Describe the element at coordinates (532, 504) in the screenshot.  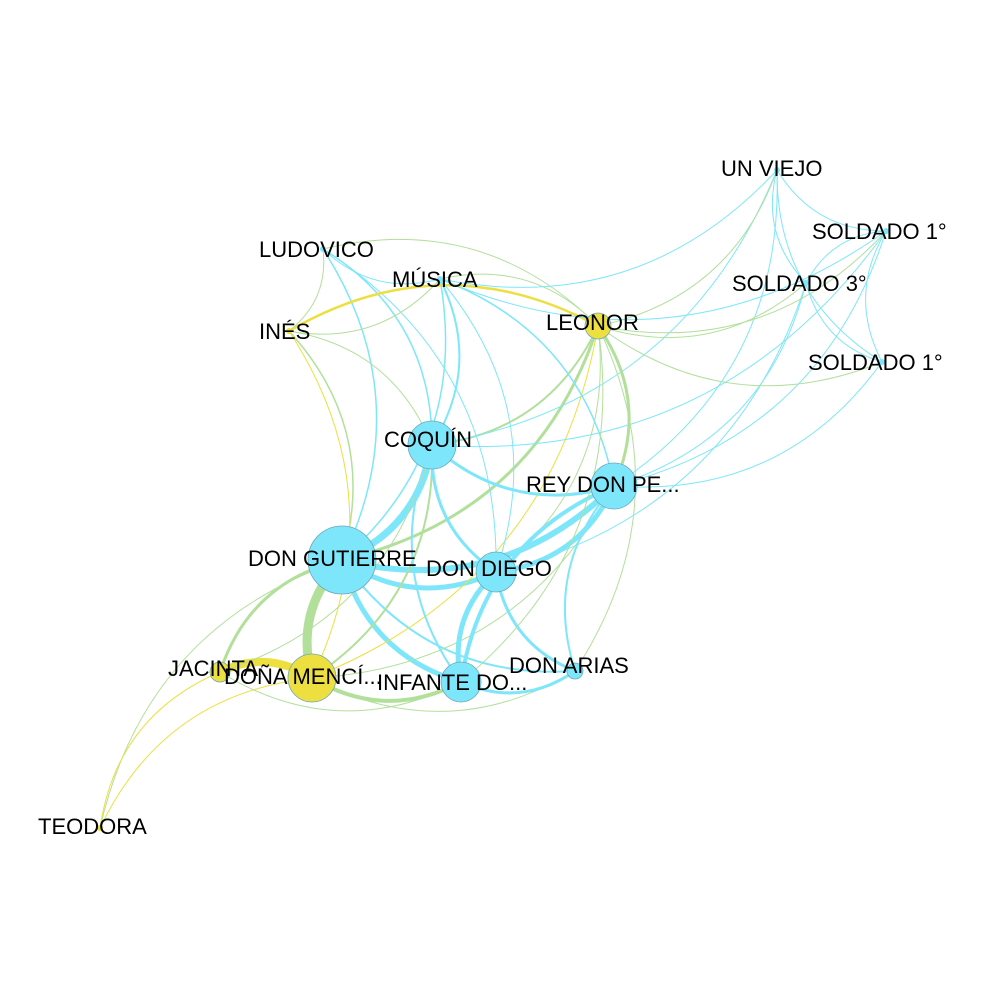
I see `edge-infante-leonor` at that location.